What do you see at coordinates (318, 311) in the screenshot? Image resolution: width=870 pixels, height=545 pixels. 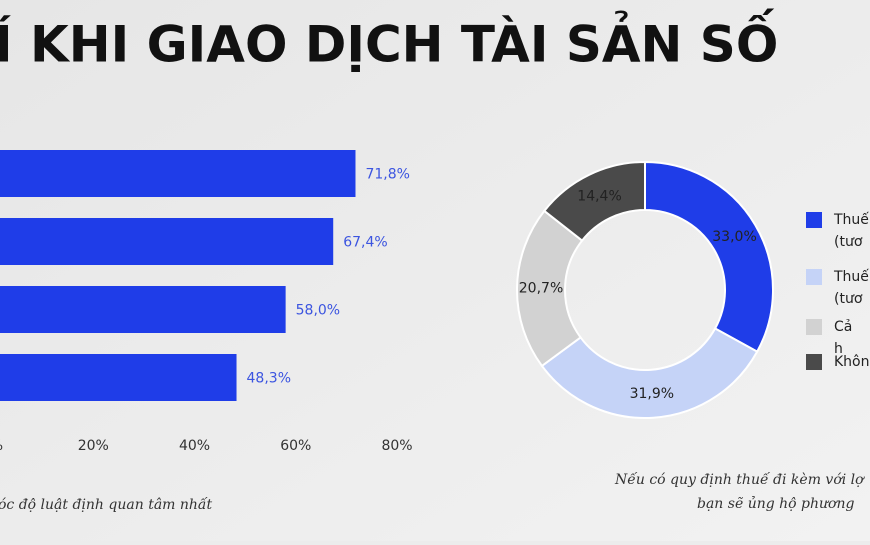 I see `value-label: 58,0%` at bounding box center [318, 311].